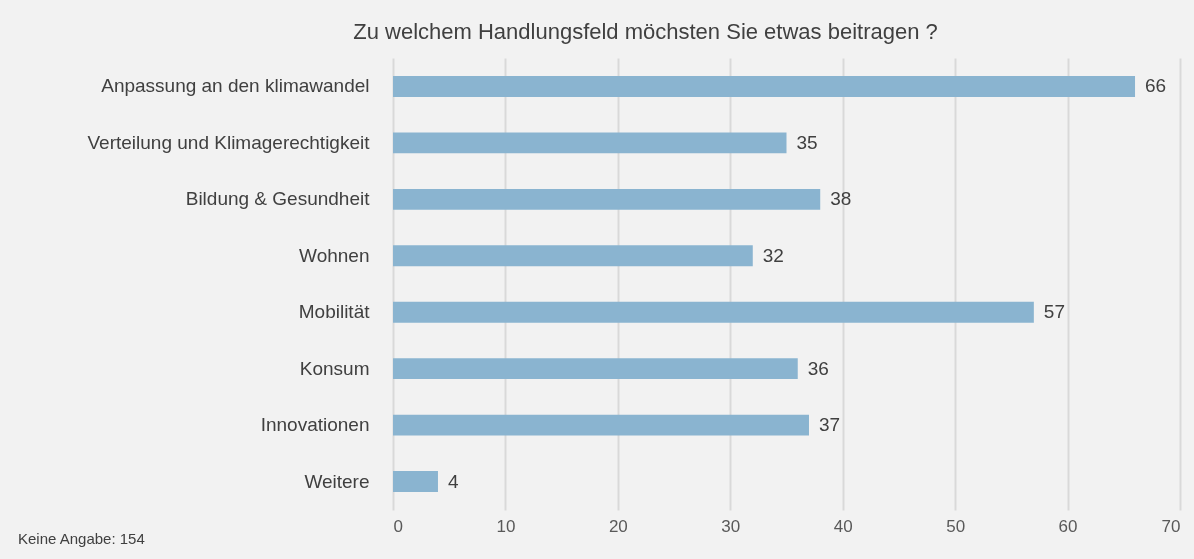 Image resolution: width=1194 pixels, height=559 pixels. What do you see at coordinates (1156, 86) in the screenshot?
I see `data-label: 66` at bounding box center [1156, 86].